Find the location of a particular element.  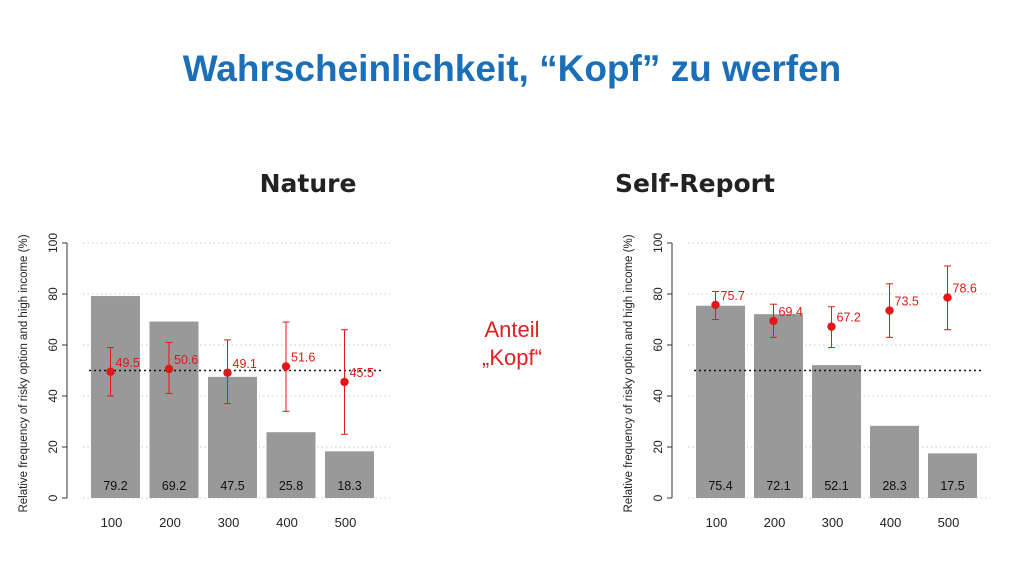

slide-title: Wahrscheinlichkeit, “Kopf” zu werfen is located at coordinates (512, 68).